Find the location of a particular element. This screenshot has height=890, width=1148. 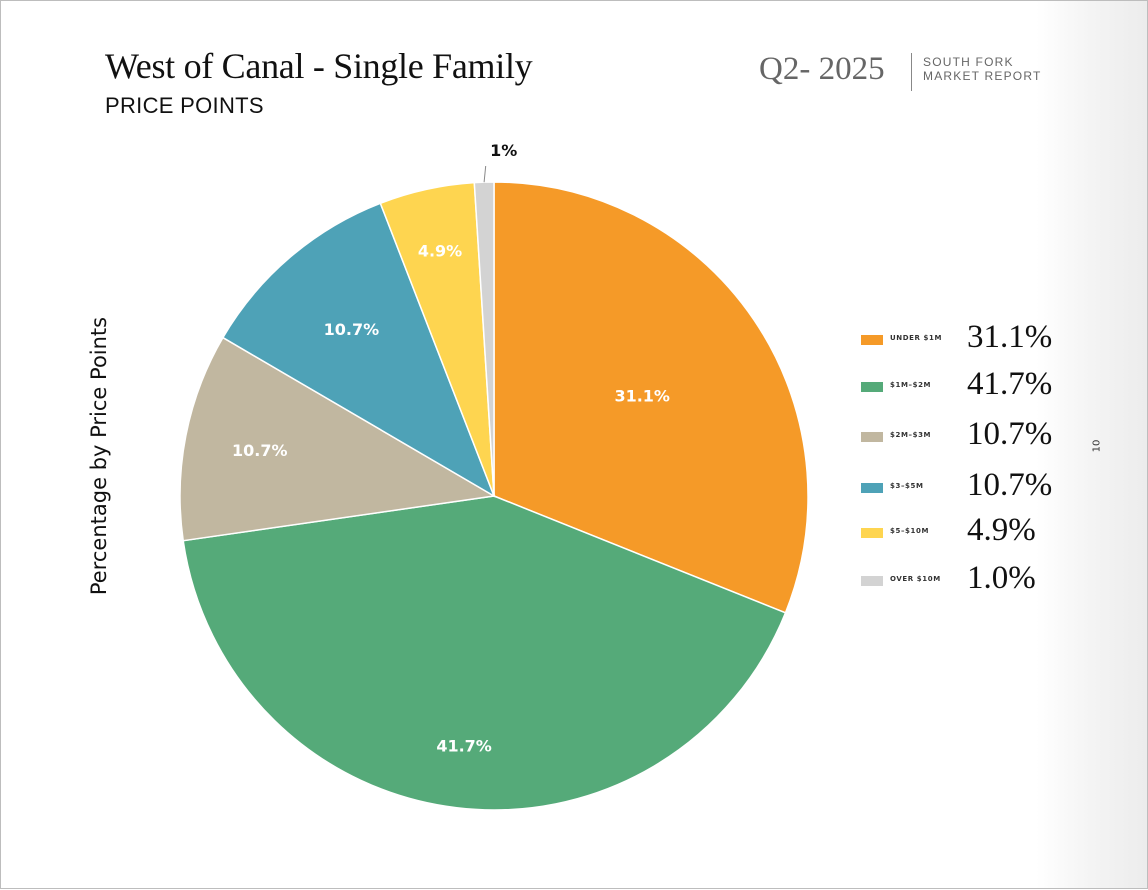

slice-data-label: 41.7% is located at coordinates (464, 745).